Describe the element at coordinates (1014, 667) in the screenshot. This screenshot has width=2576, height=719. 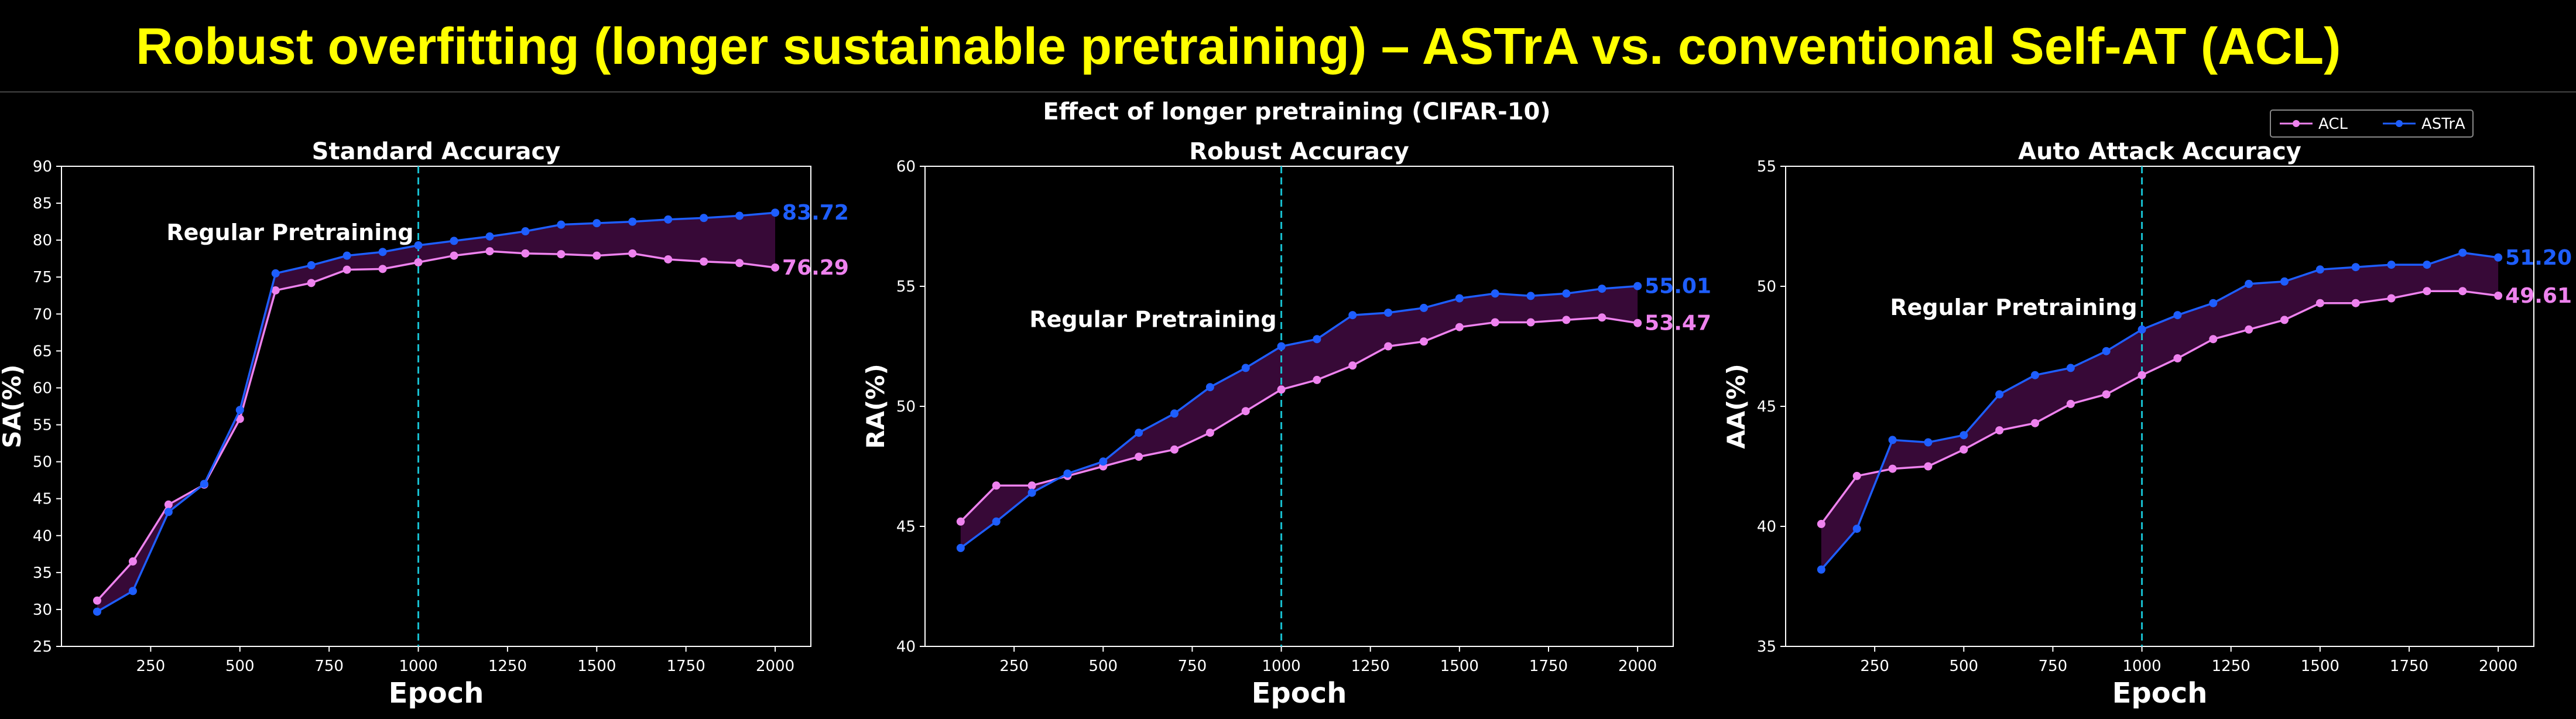
I see `x-tick-label: 250` at that location.